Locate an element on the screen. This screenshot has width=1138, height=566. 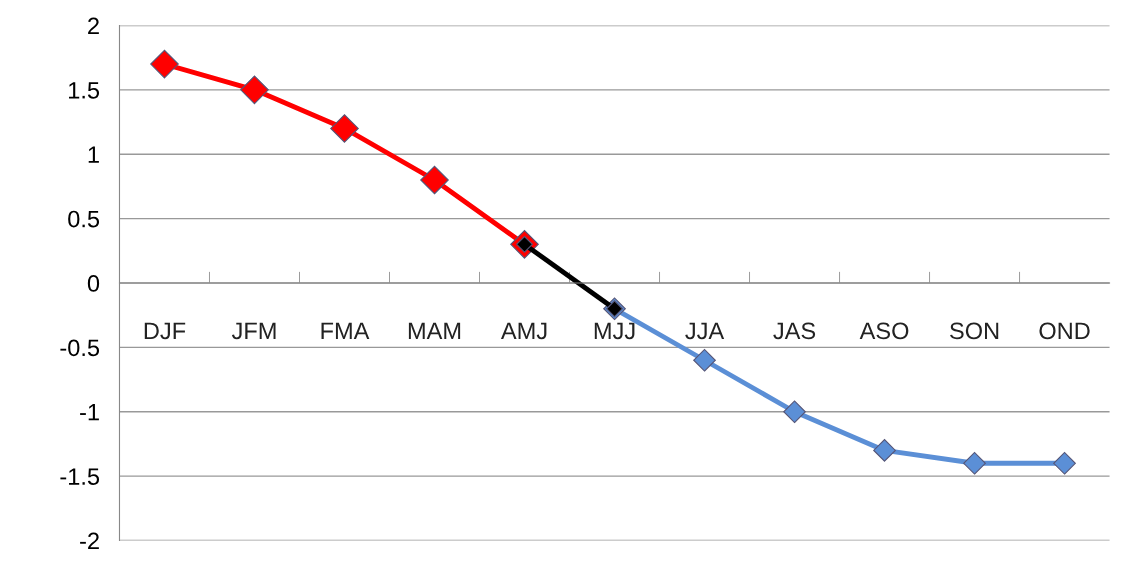
y-tick-label: 0 is located at coordinates (93, 283).